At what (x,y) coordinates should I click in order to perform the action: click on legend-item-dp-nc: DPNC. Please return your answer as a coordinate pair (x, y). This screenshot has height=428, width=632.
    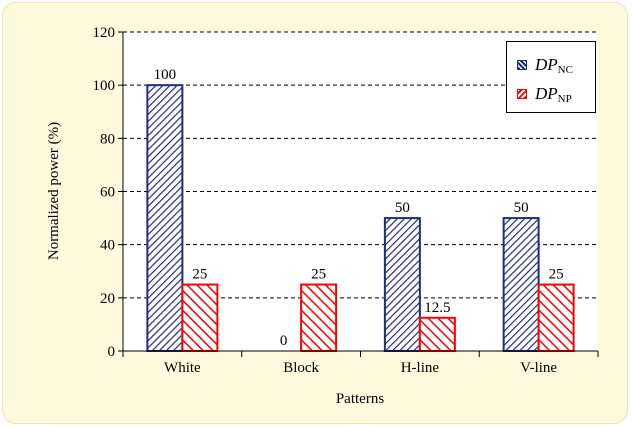
    Looking at the image, I should click on (545, 65).